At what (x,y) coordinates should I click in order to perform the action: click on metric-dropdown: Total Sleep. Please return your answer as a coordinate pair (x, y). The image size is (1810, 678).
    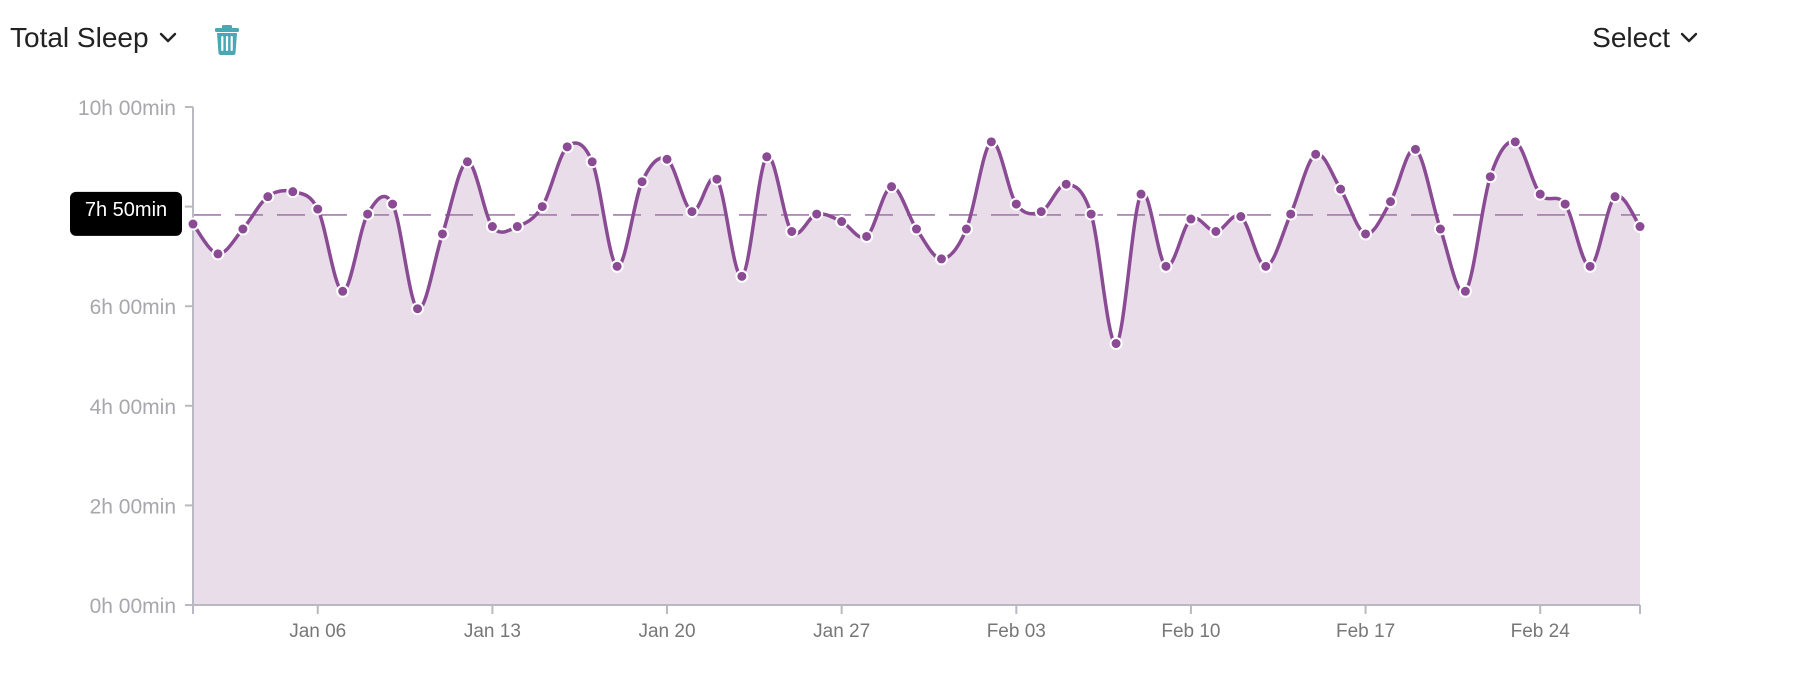
    Looking at the image, I should click on (93, 38).